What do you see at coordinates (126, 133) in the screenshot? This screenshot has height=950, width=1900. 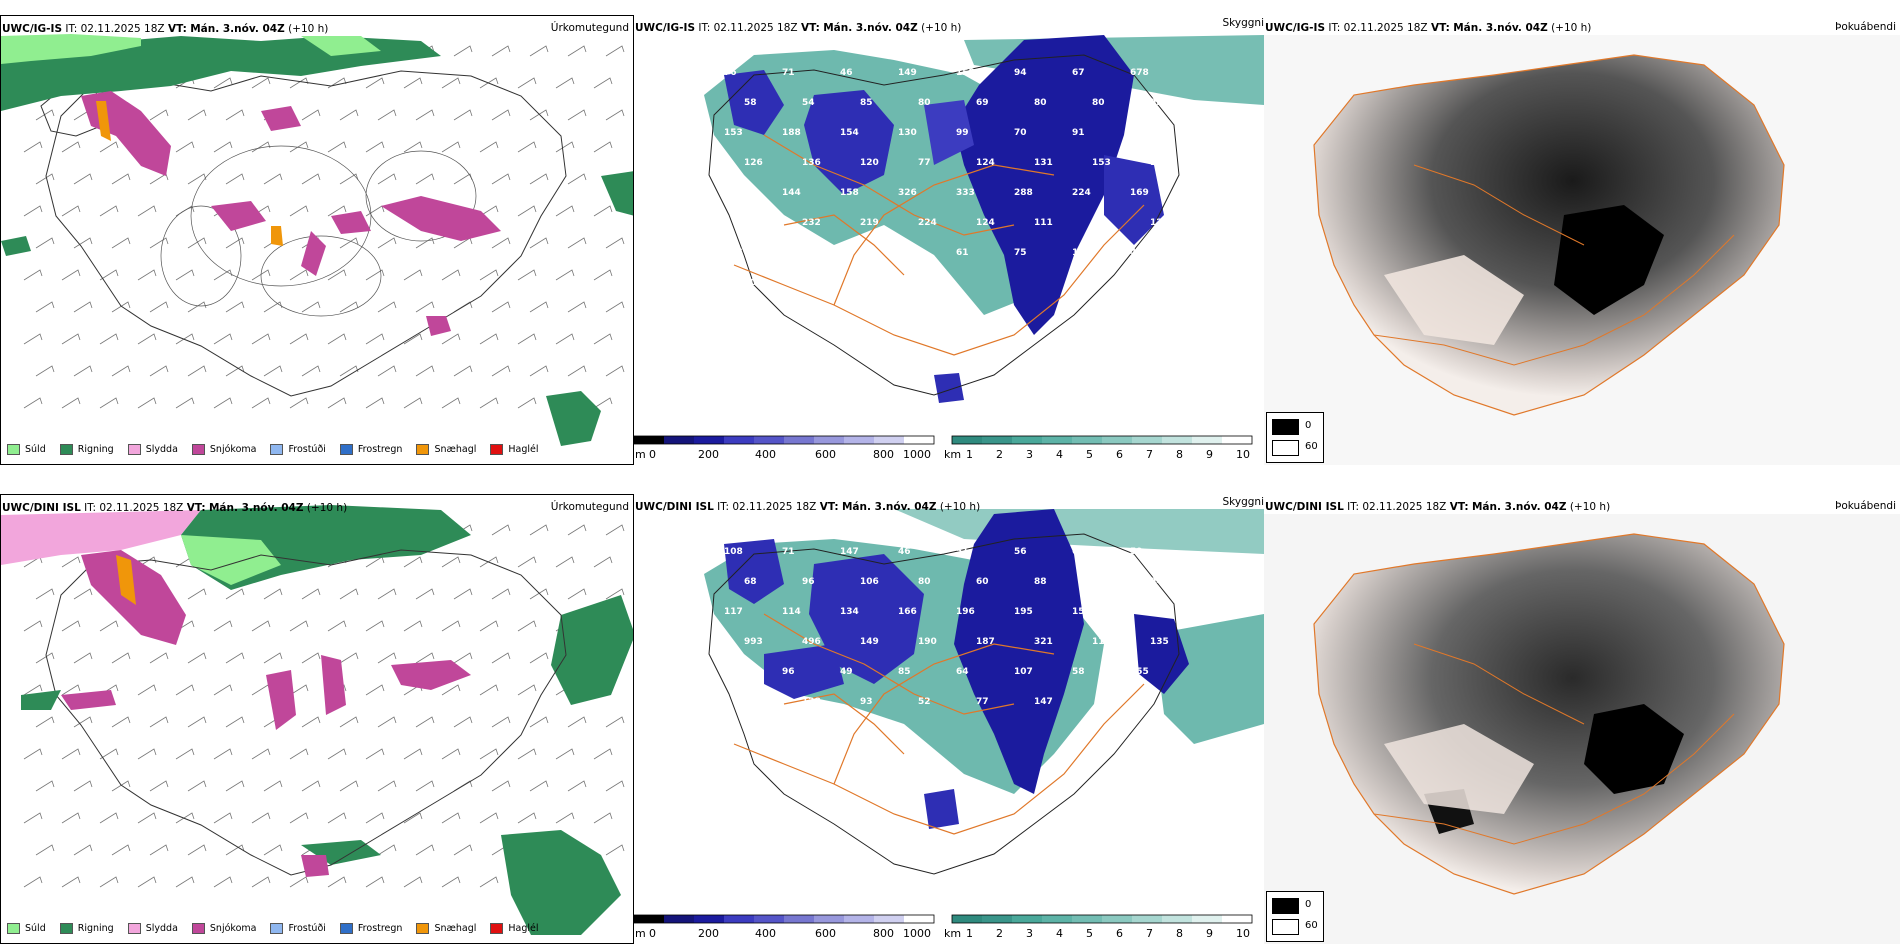 I see `snow-area` at bounding box center [126, 133].